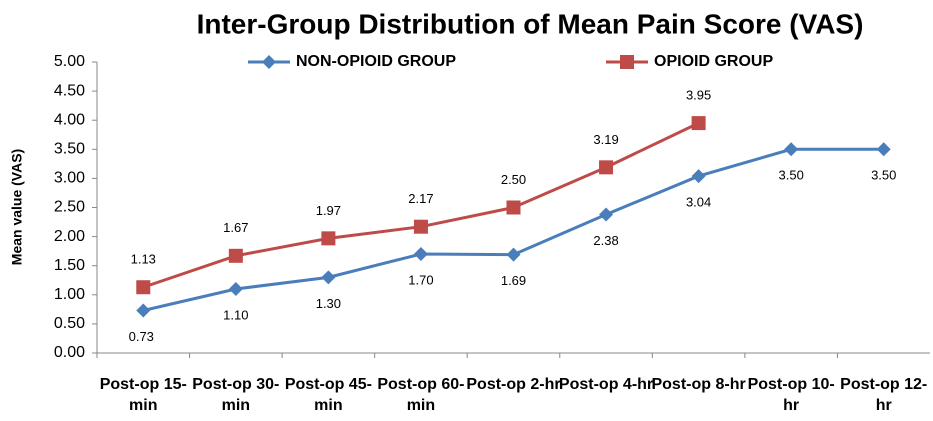 This screenshot has height=421, width=933. What do you see at coordinates (69, 61) in the screenshot?
I see `y-tick-label: 5.00` at bounding box center [69, 61].